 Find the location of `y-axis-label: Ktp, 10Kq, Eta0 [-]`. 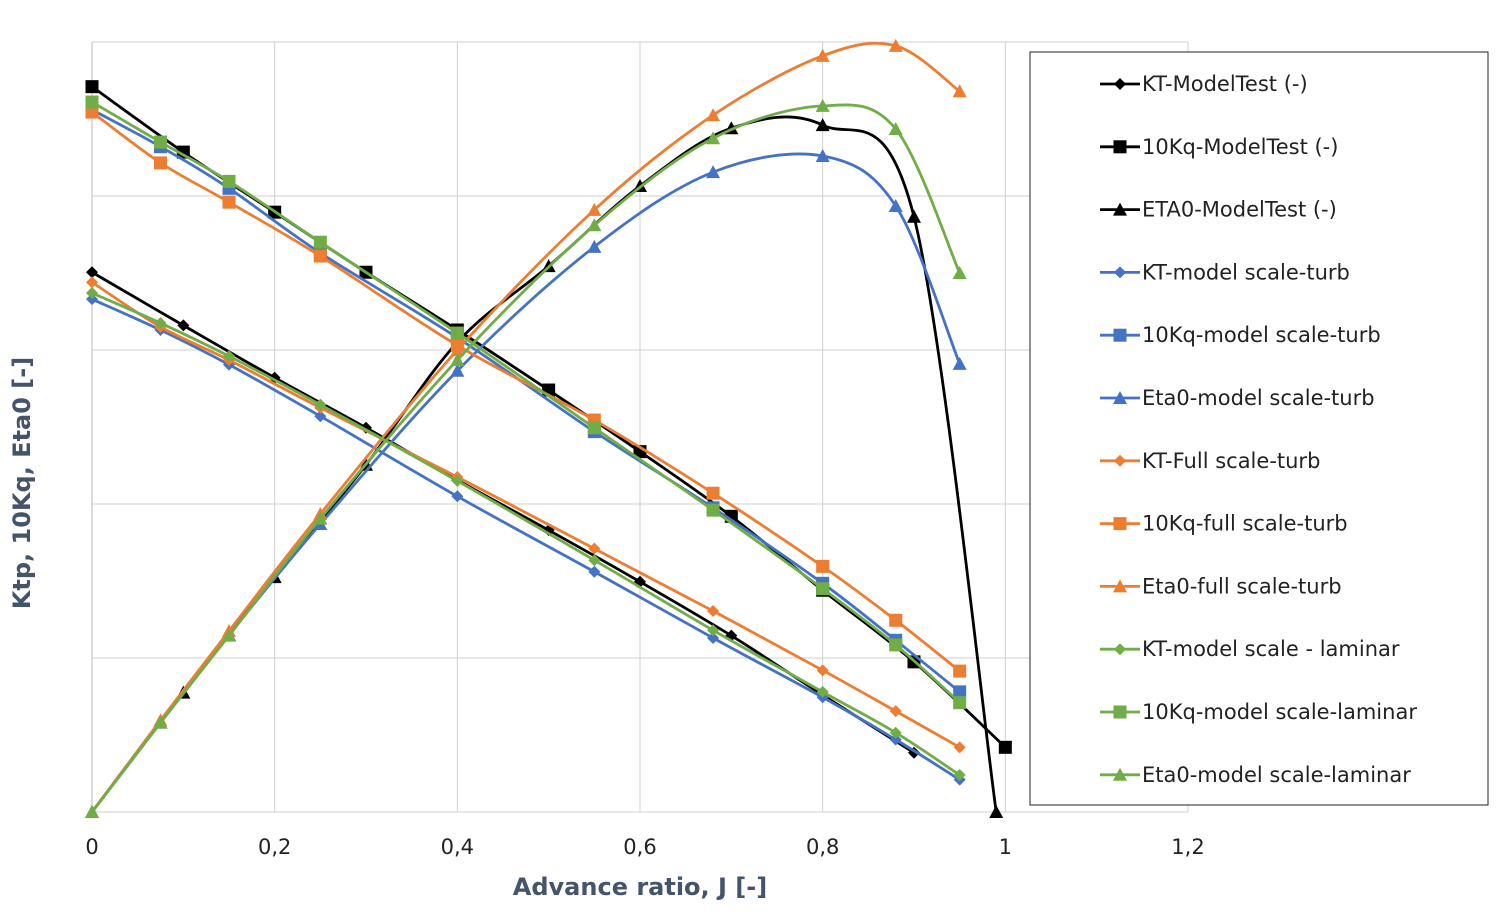

y-axis-label: Ktp, 10Kq, Eta0 [-] is located at coordinates (22, 483).